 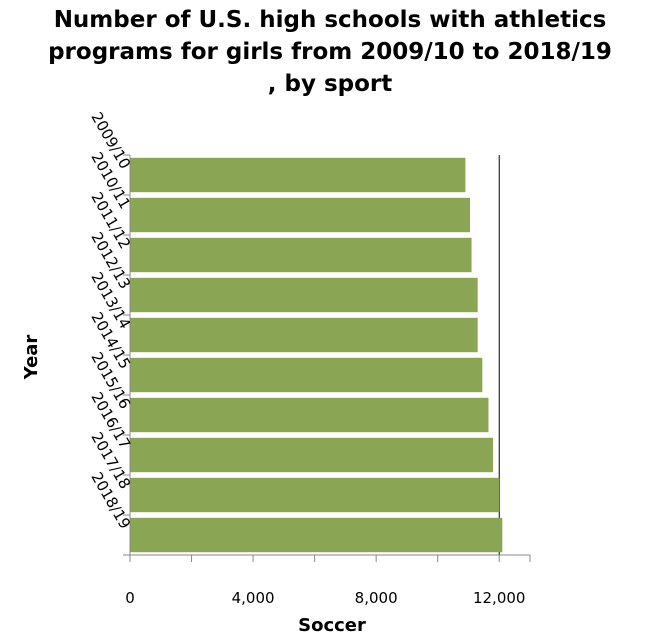 What do you see at coordinates (499, 598) in the screenshot?
I see `x-tick-label: 12,000` at bounding box center [499, 598].